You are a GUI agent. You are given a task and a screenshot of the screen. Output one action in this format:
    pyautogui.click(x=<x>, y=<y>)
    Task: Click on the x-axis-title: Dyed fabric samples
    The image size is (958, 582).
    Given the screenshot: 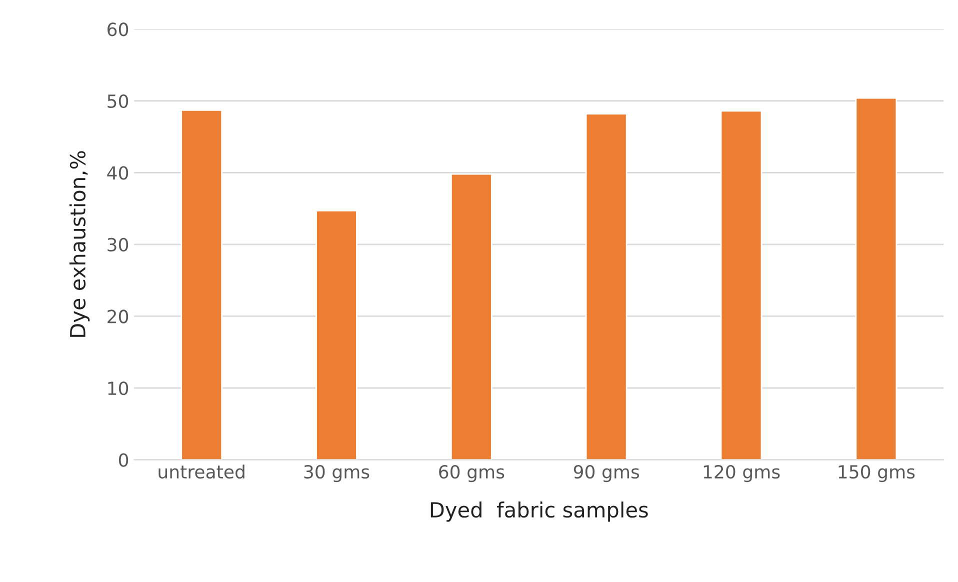 What is the action you would take?
    pyautogui.click(x=539, y=512)
    